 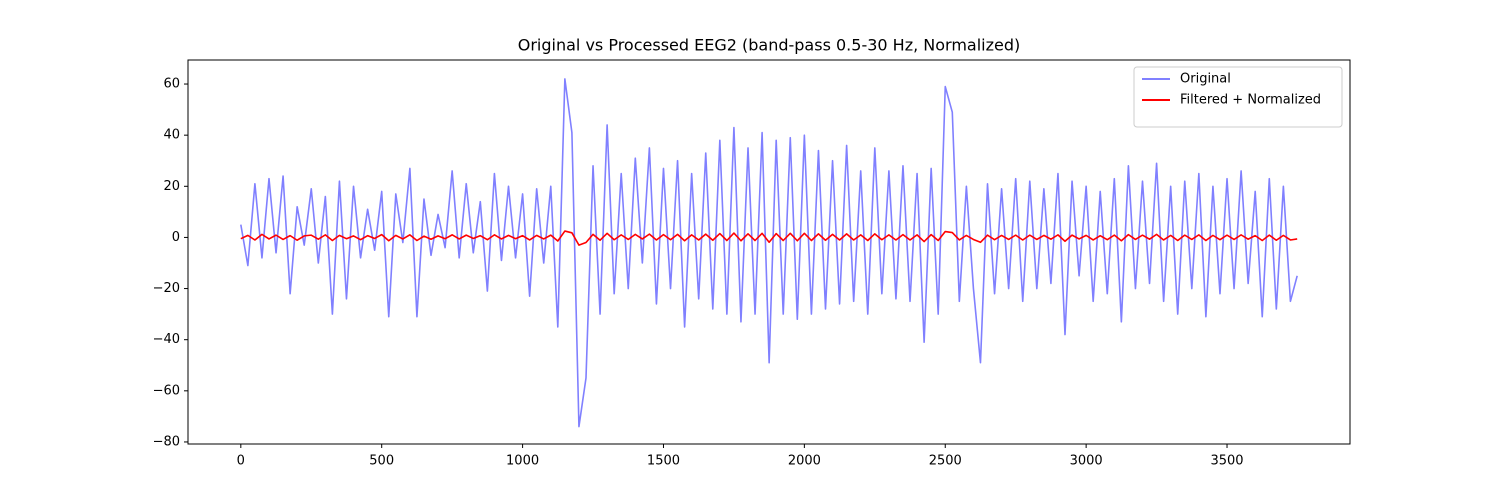 I want to click on x-tick-label: 3000, so click(x=1086, y=461).